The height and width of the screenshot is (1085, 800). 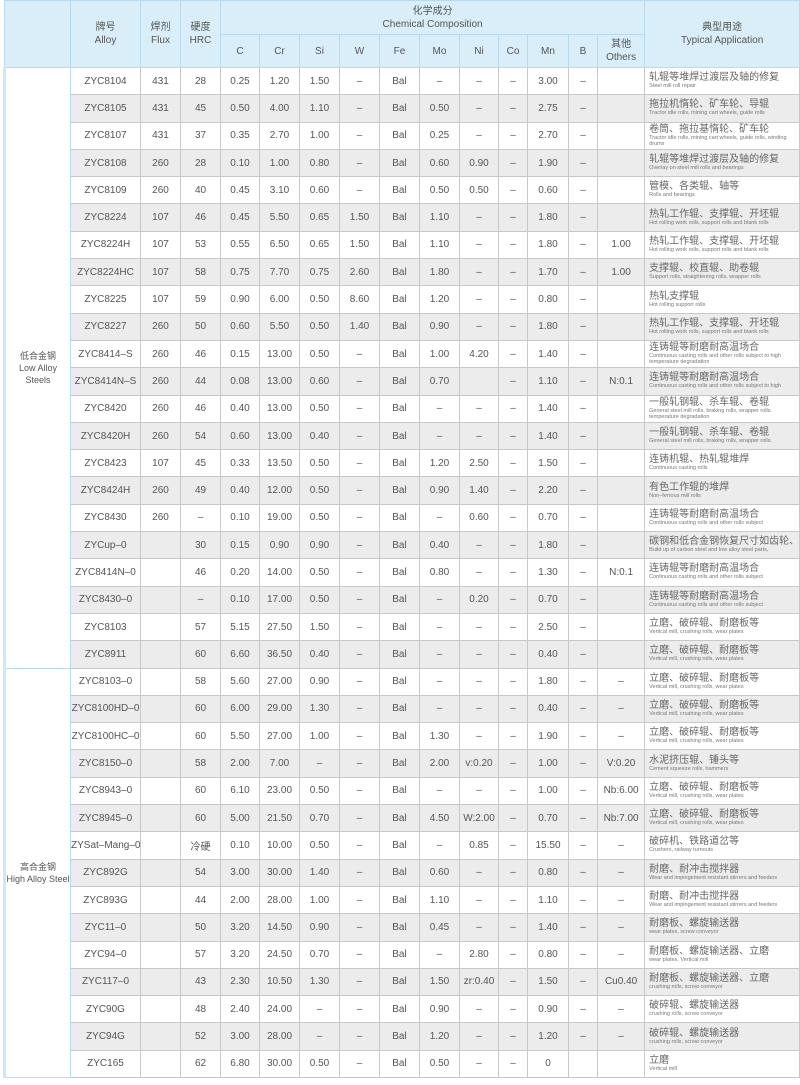 What do you see at coordinates (679, 959) in the screenshot?
I see `application-en: wear plates, Vertical mill` at bounding box center [679, 959].